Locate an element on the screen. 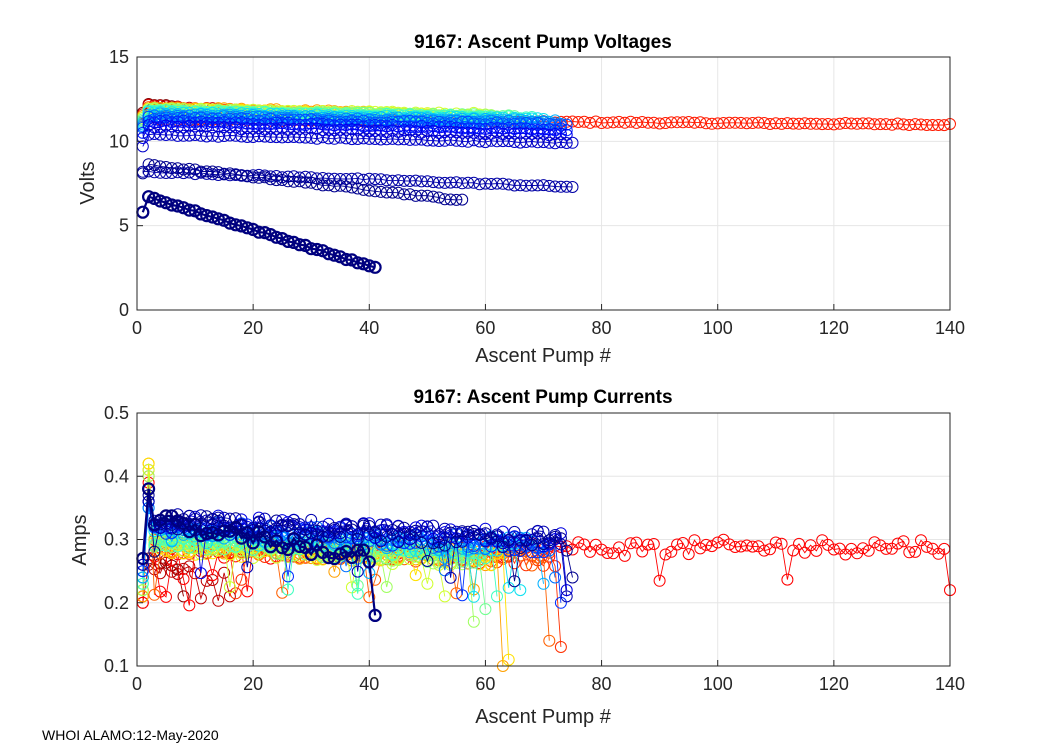 This screenshot has width=1050, height=750. current-x-axis-label: Ascent Pump # is located at coordinates (543, 717).